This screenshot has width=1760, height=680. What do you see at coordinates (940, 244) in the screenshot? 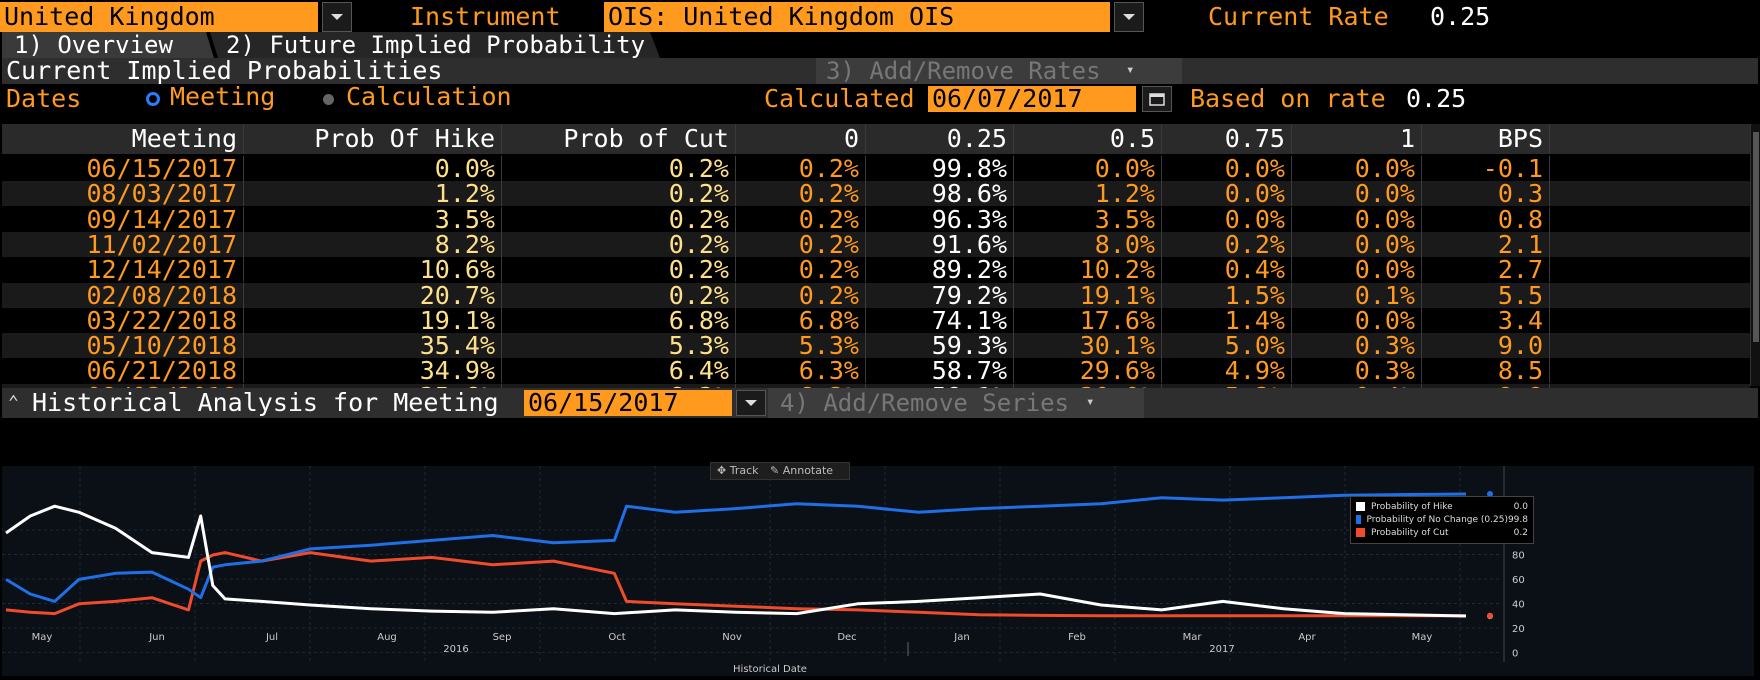
I see `cell-rate-0-25: 91.6%` at bounding box center [940, 244].